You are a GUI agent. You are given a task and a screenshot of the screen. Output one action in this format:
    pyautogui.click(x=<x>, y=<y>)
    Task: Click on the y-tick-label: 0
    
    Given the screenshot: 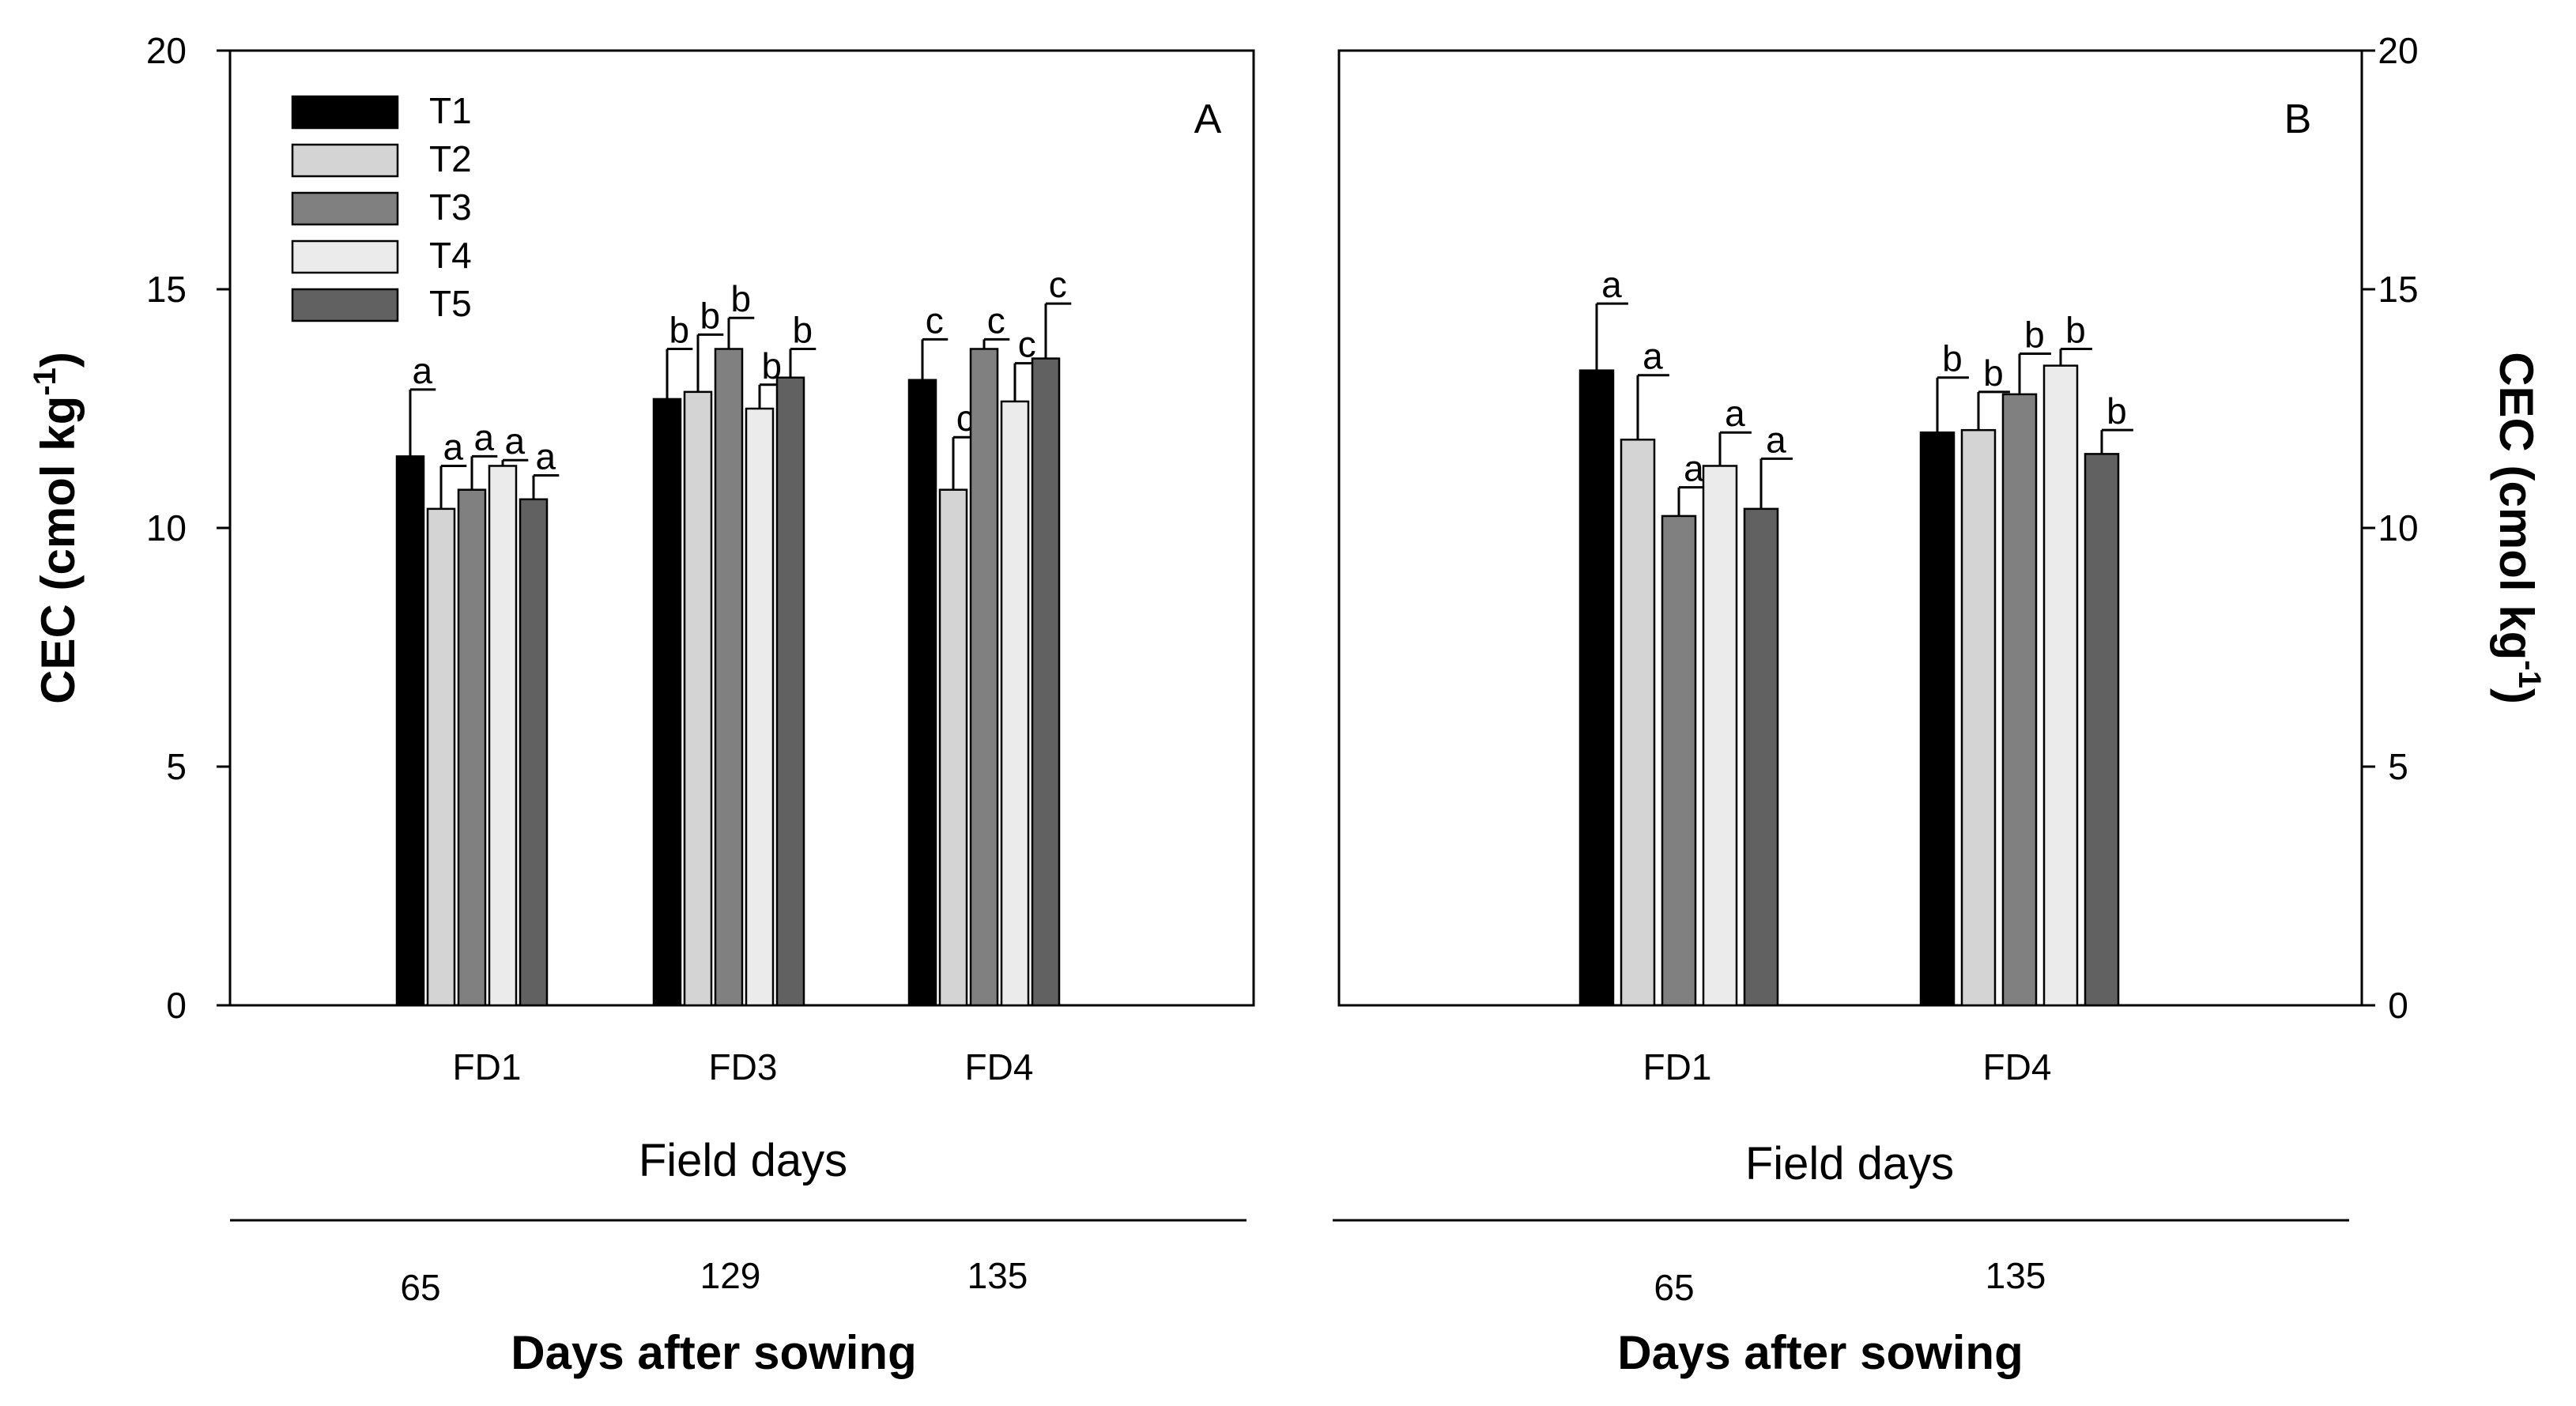 What is the action you would take?
    pyautogui.click(x=2398, y=1005)
    